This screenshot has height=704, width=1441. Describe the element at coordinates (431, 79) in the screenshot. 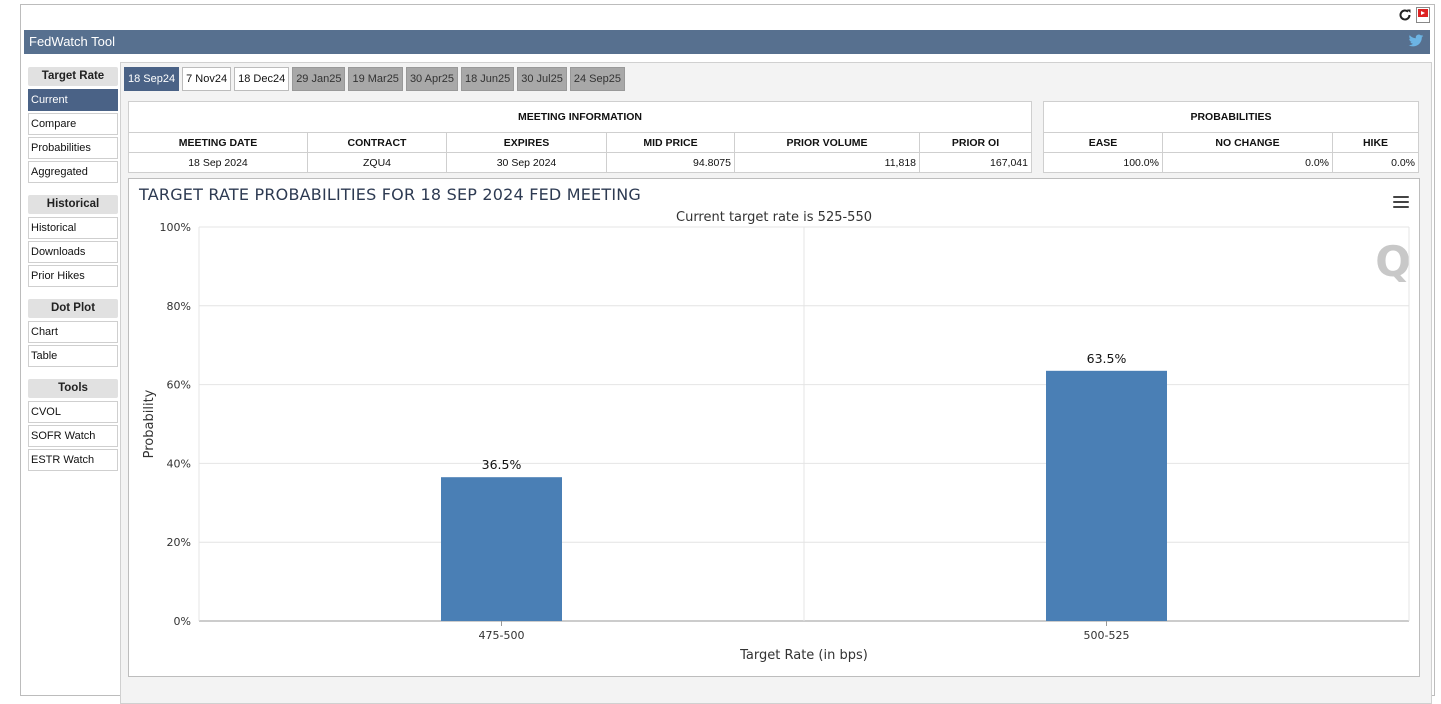

I see `tab-30-apr25: 30 Apr25` at that location.